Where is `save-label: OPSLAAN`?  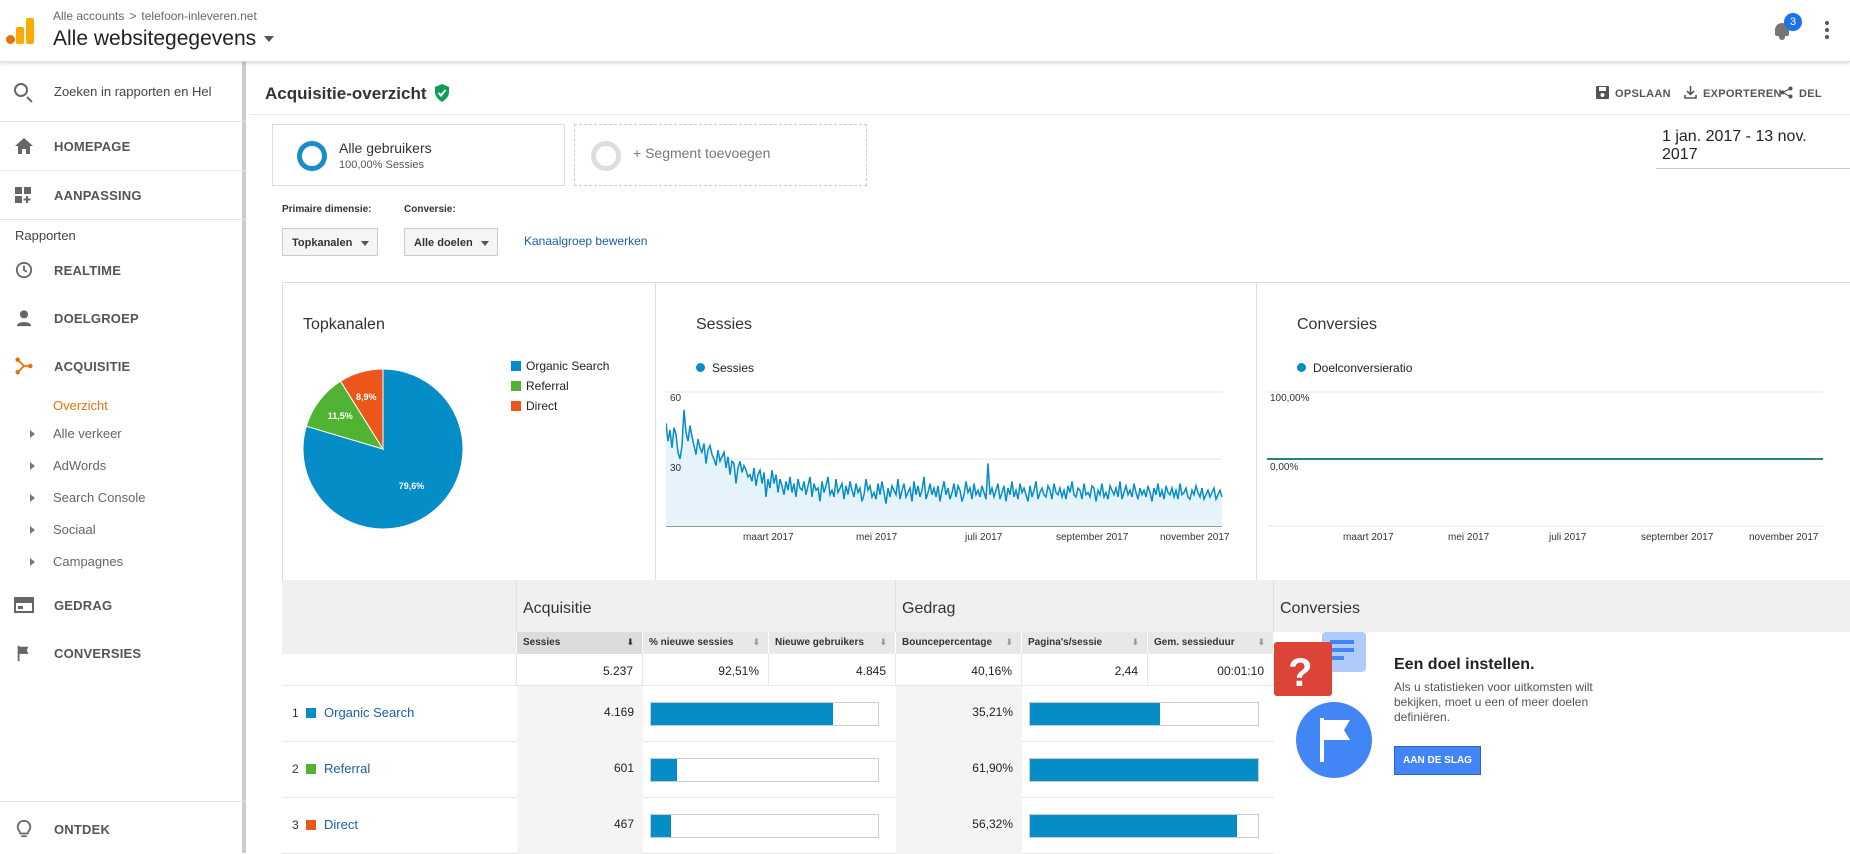 save-label: OPSLAAN is located at coordinates (1643, 94).